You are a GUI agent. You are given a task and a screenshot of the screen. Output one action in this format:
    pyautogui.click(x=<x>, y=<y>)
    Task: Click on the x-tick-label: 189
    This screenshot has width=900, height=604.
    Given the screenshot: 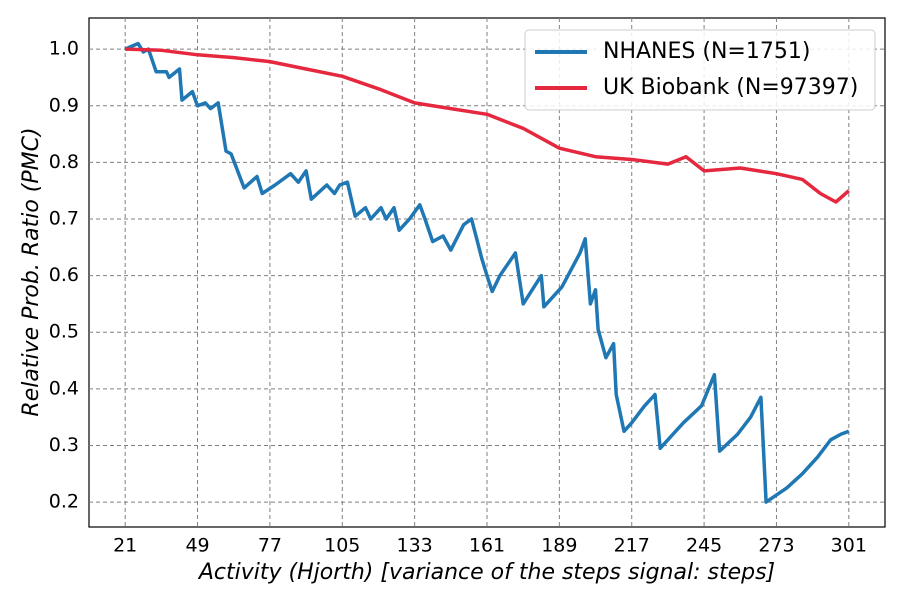 What is the action you would take?
    pyautogui.click(x=559, y=546)
    